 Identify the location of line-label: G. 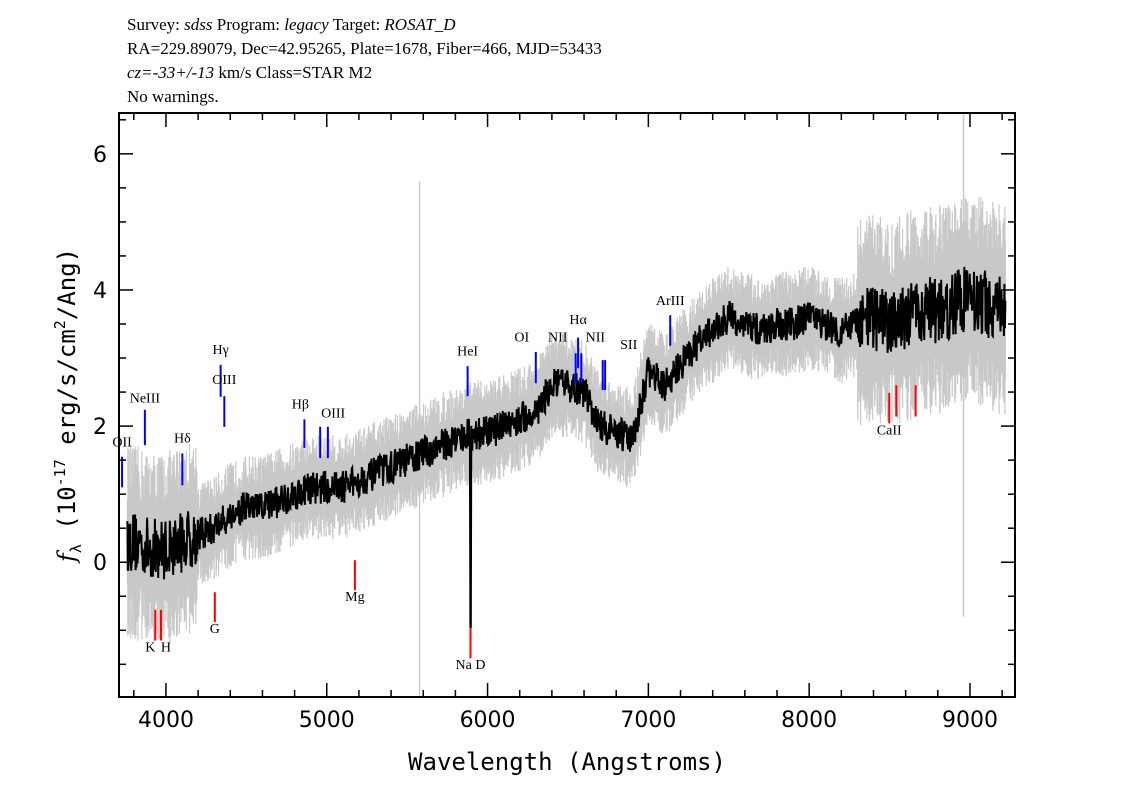
(215, 629).